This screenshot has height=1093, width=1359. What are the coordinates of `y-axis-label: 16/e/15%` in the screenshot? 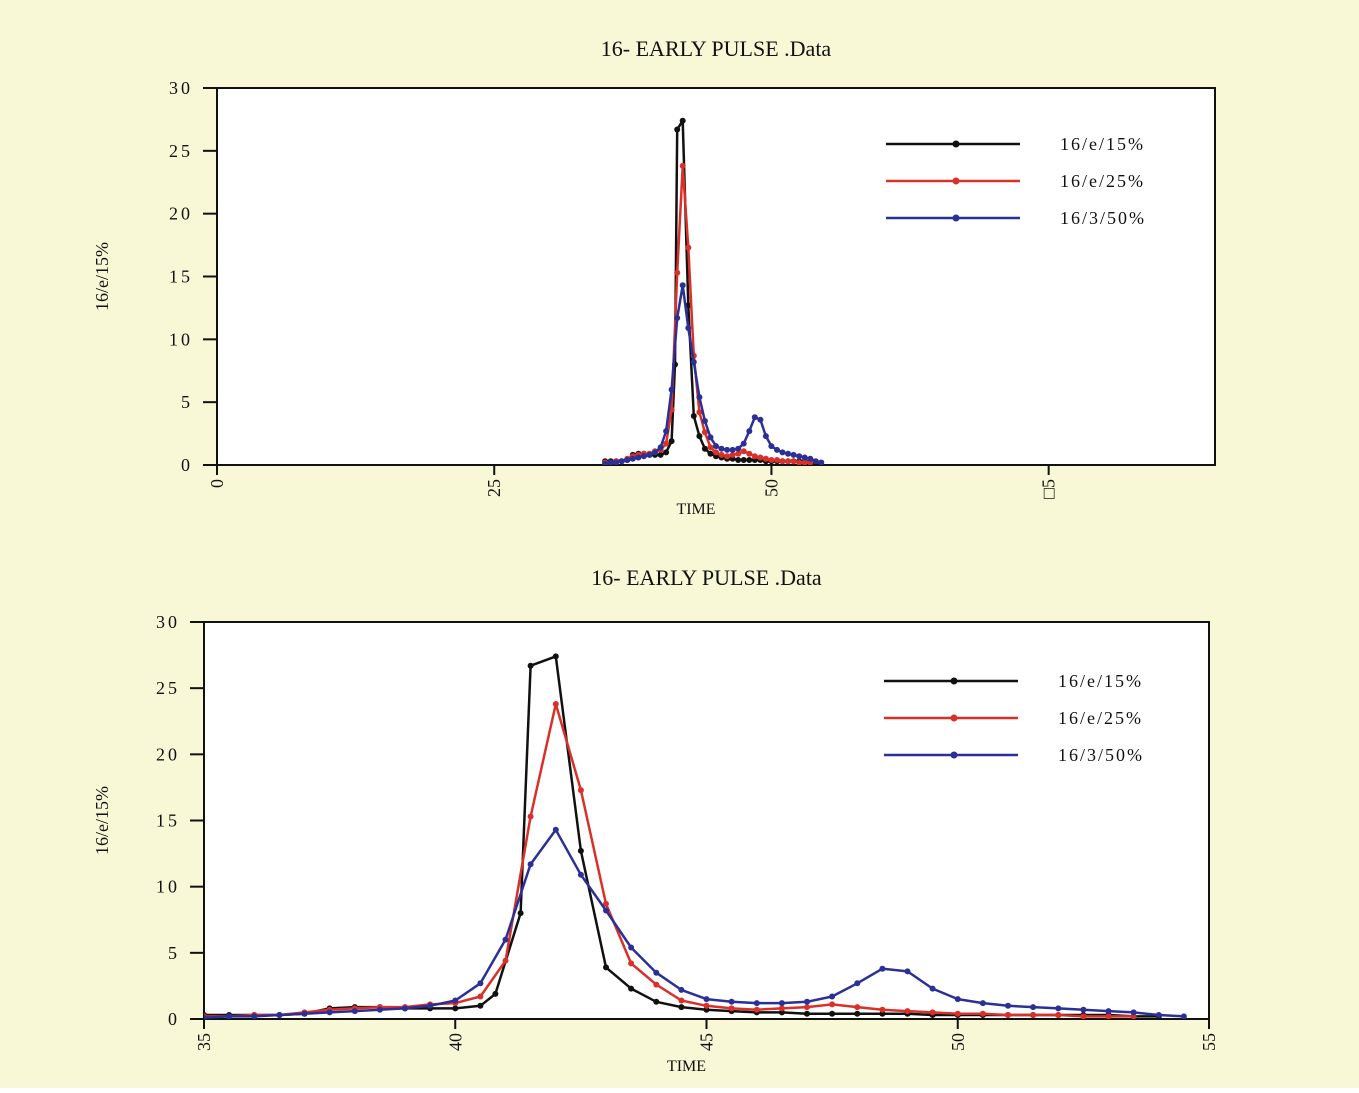 It's located at (102, 276).